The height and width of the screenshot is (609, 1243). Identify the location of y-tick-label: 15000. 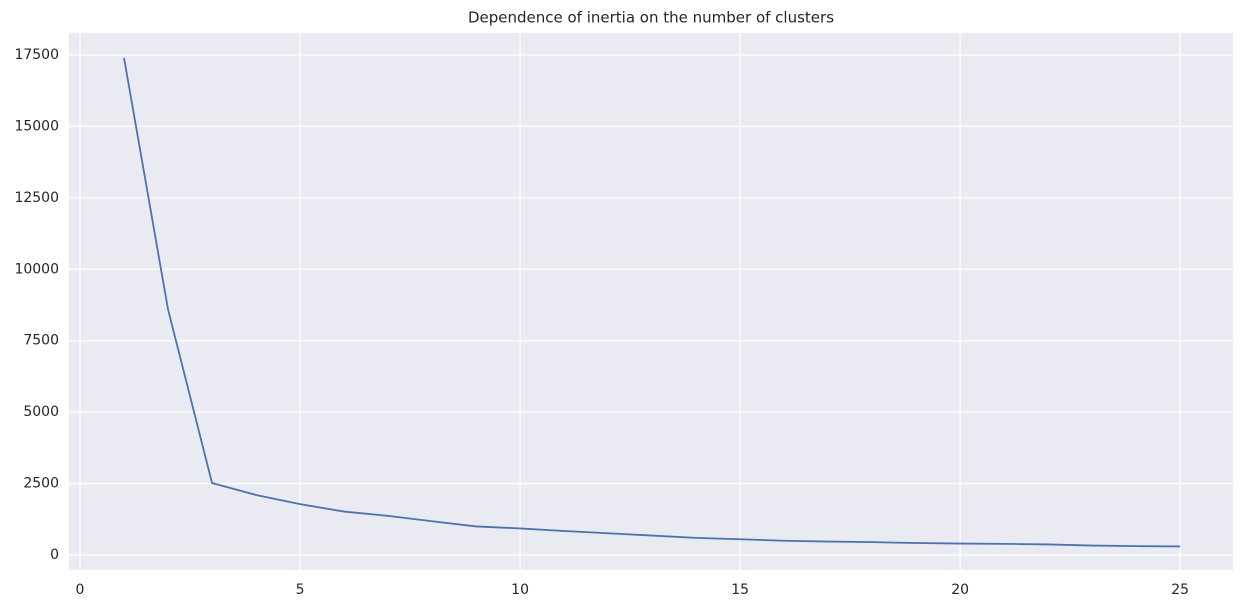
(36, 126).